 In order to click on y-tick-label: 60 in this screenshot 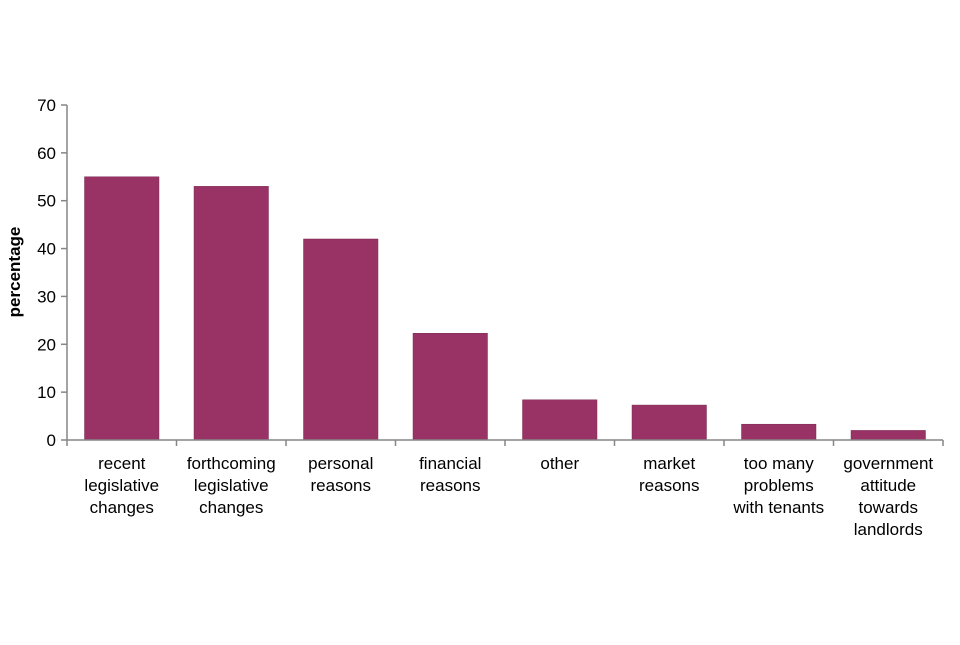, I will do `click(46, 153)`.